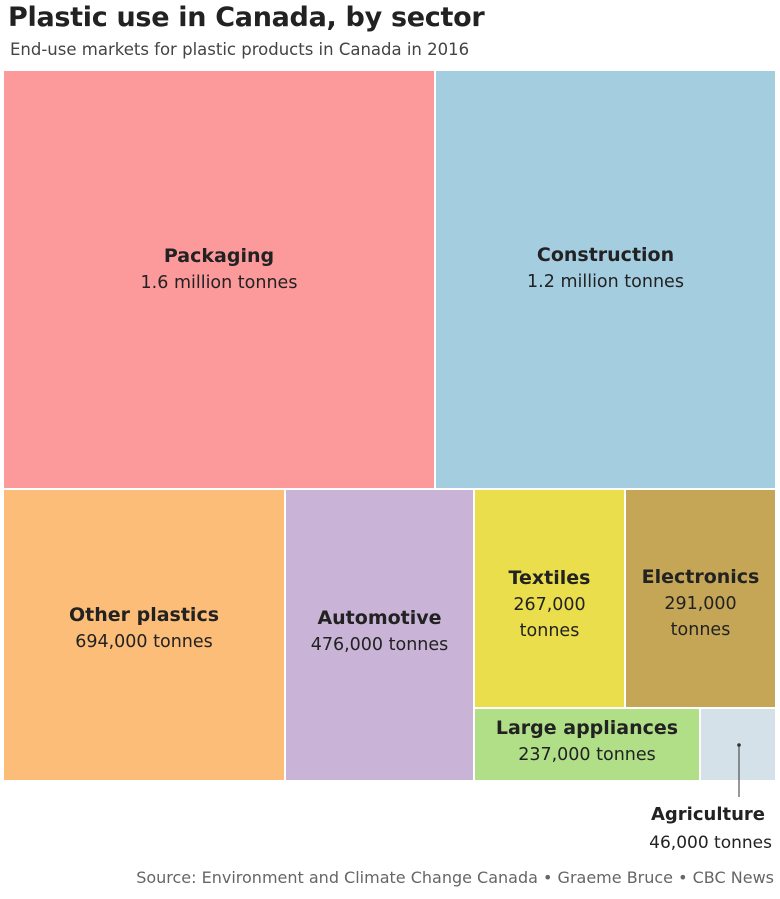 The height and width of the screenshot is (899, 780). What do you see at coordinates (380, 645) in the screenshot?
I see `value-automotive: 476,000 tonnes` at bounding box center [380, 645].